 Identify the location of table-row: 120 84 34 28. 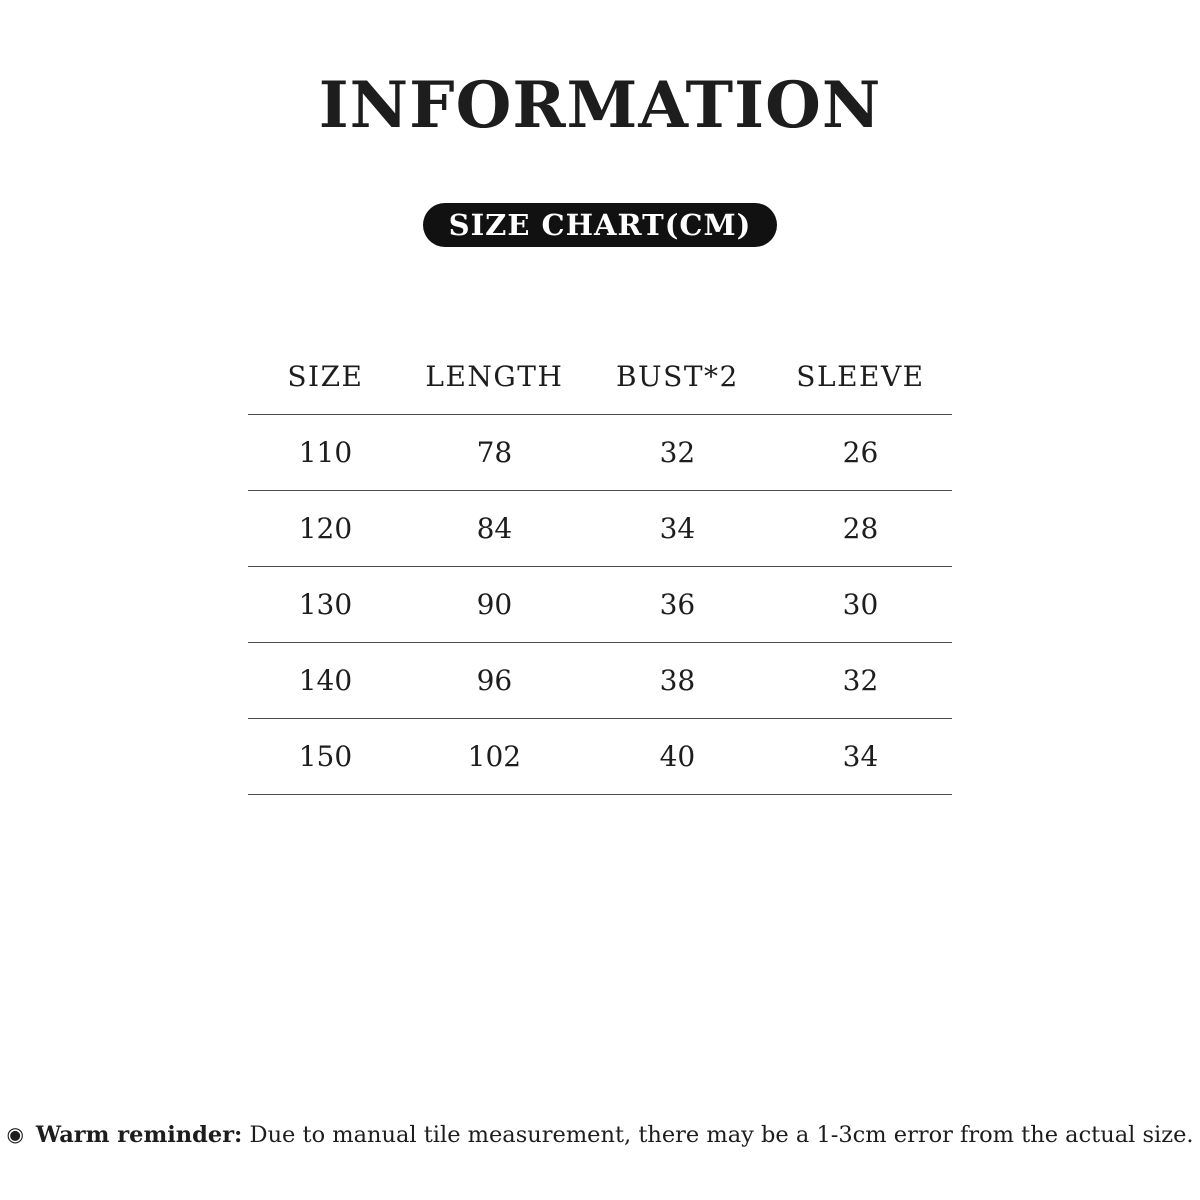
(600, 528).